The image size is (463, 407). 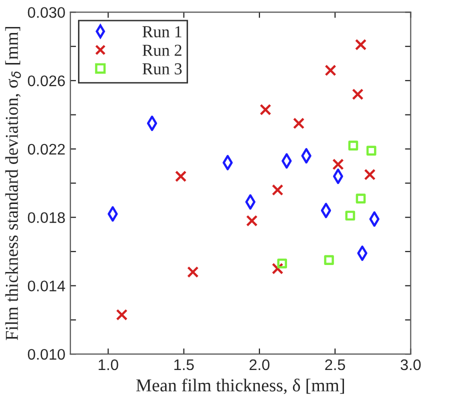 I want to click on x-tick-label: 2.5, so click(x=335, y=364).